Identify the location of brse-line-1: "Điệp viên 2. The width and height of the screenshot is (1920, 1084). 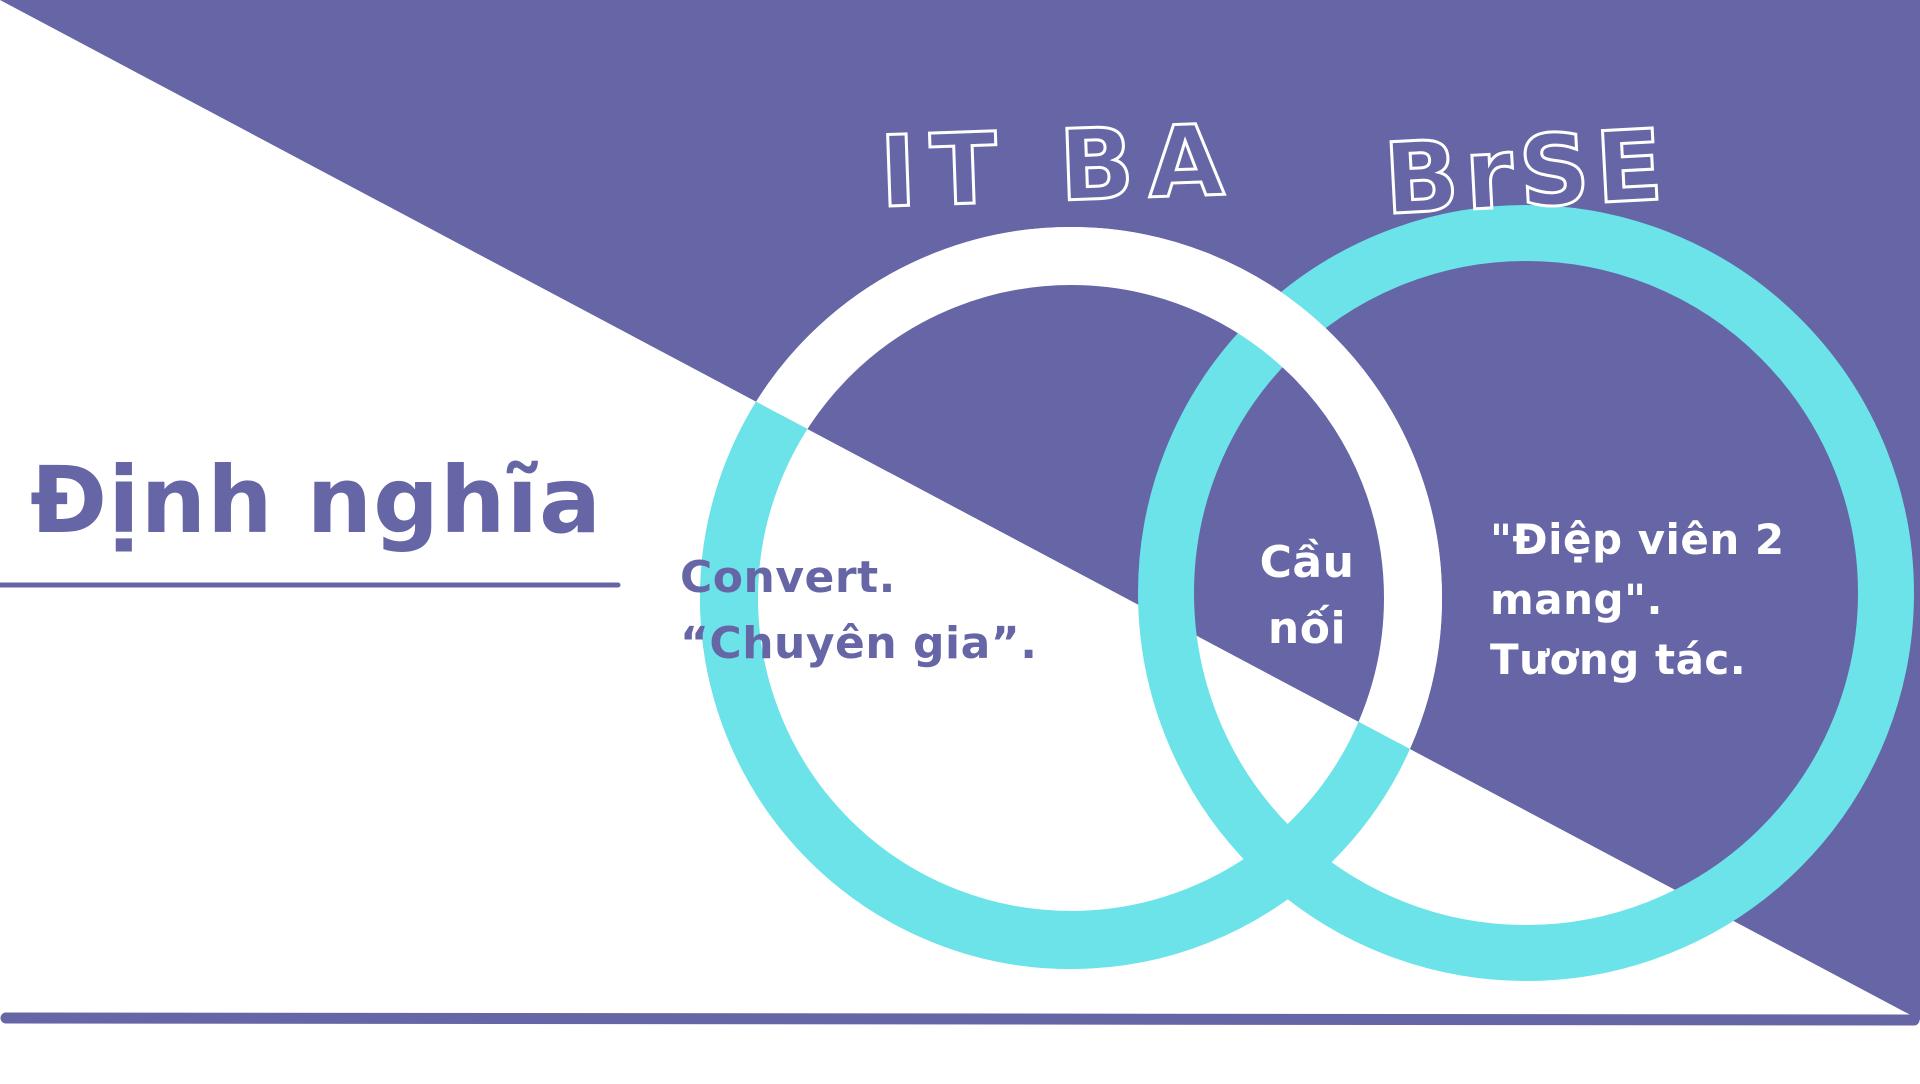
(1637, 539).